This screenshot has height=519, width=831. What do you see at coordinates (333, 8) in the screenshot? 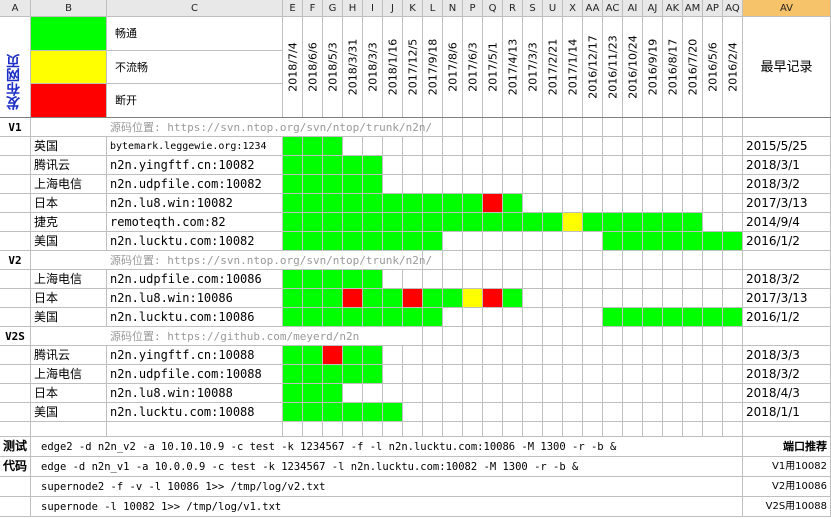
I see `column-header-G: G` at bounding box center [333, 8].